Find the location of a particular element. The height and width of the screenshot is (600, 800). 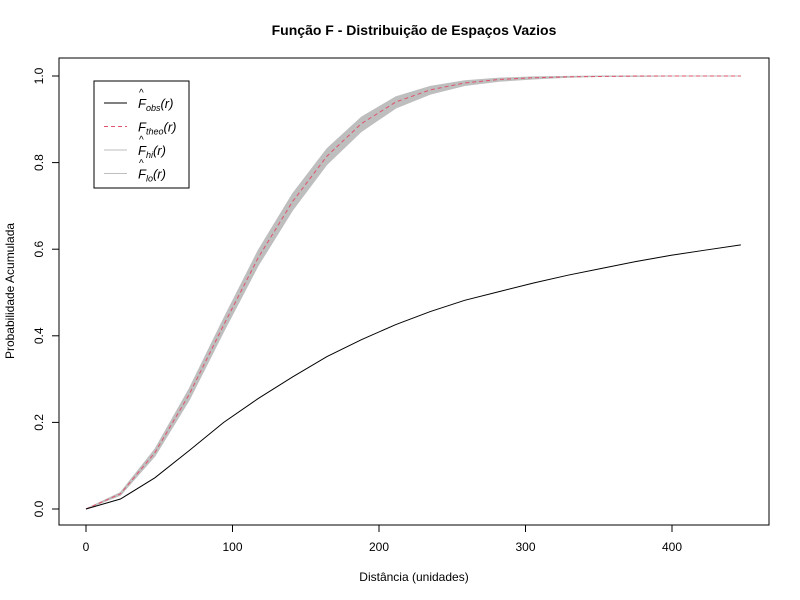

legend-item-obs: Fobs(r)^ is located at coordinates (138, 100).